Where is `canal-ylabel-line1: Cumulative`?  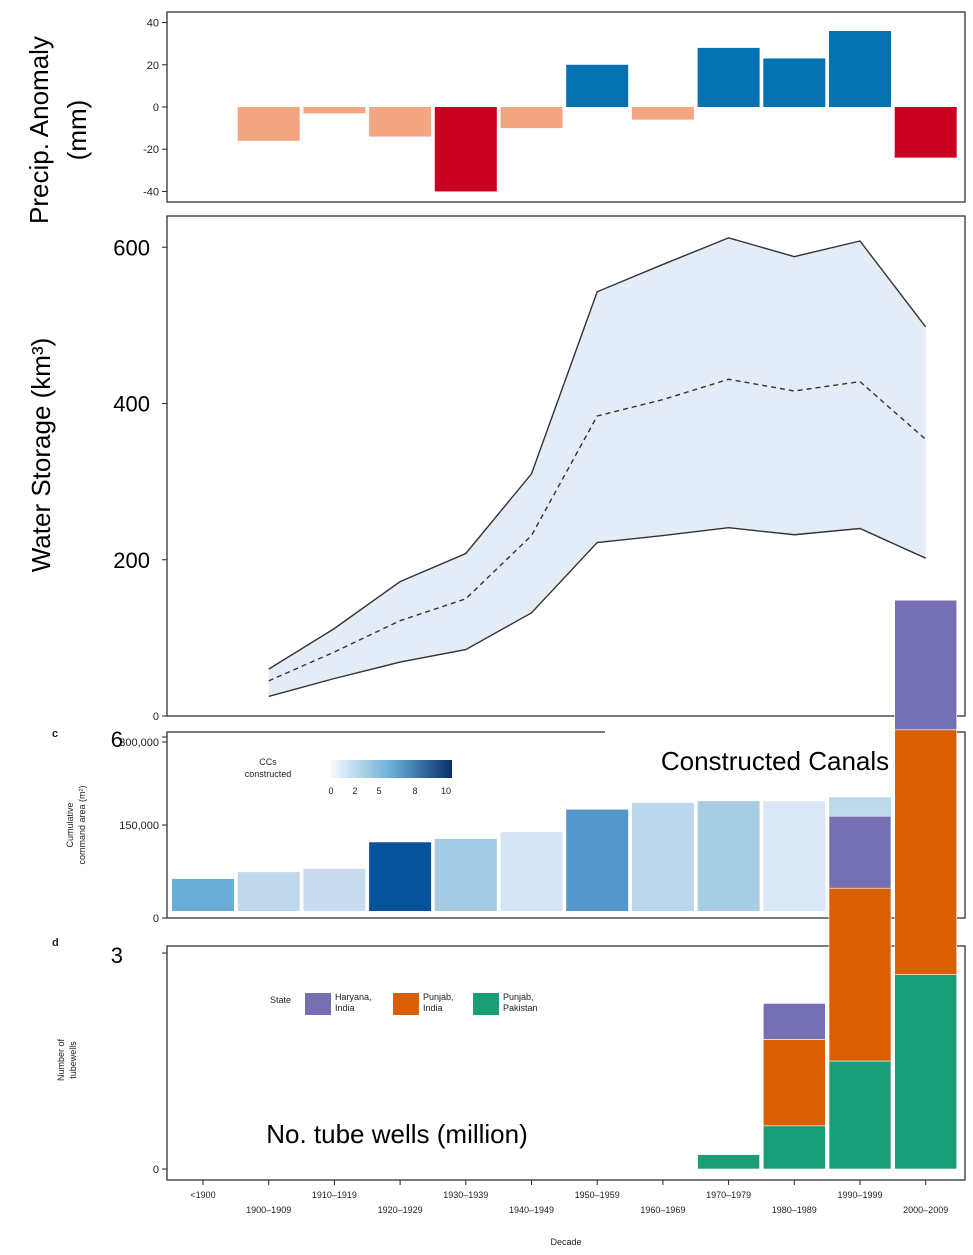
canal-ylabel-line1: Cumulative is located at coordinates (70, 824).